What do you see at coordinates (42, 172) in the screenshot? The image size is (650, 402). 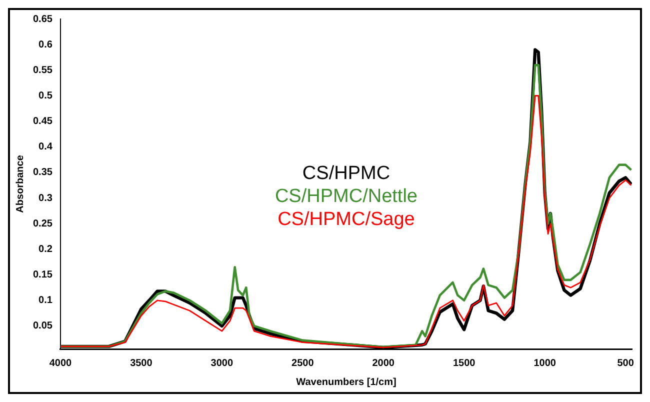 I see `y-tick-label: 0.35` at bounding box center [42, 172].